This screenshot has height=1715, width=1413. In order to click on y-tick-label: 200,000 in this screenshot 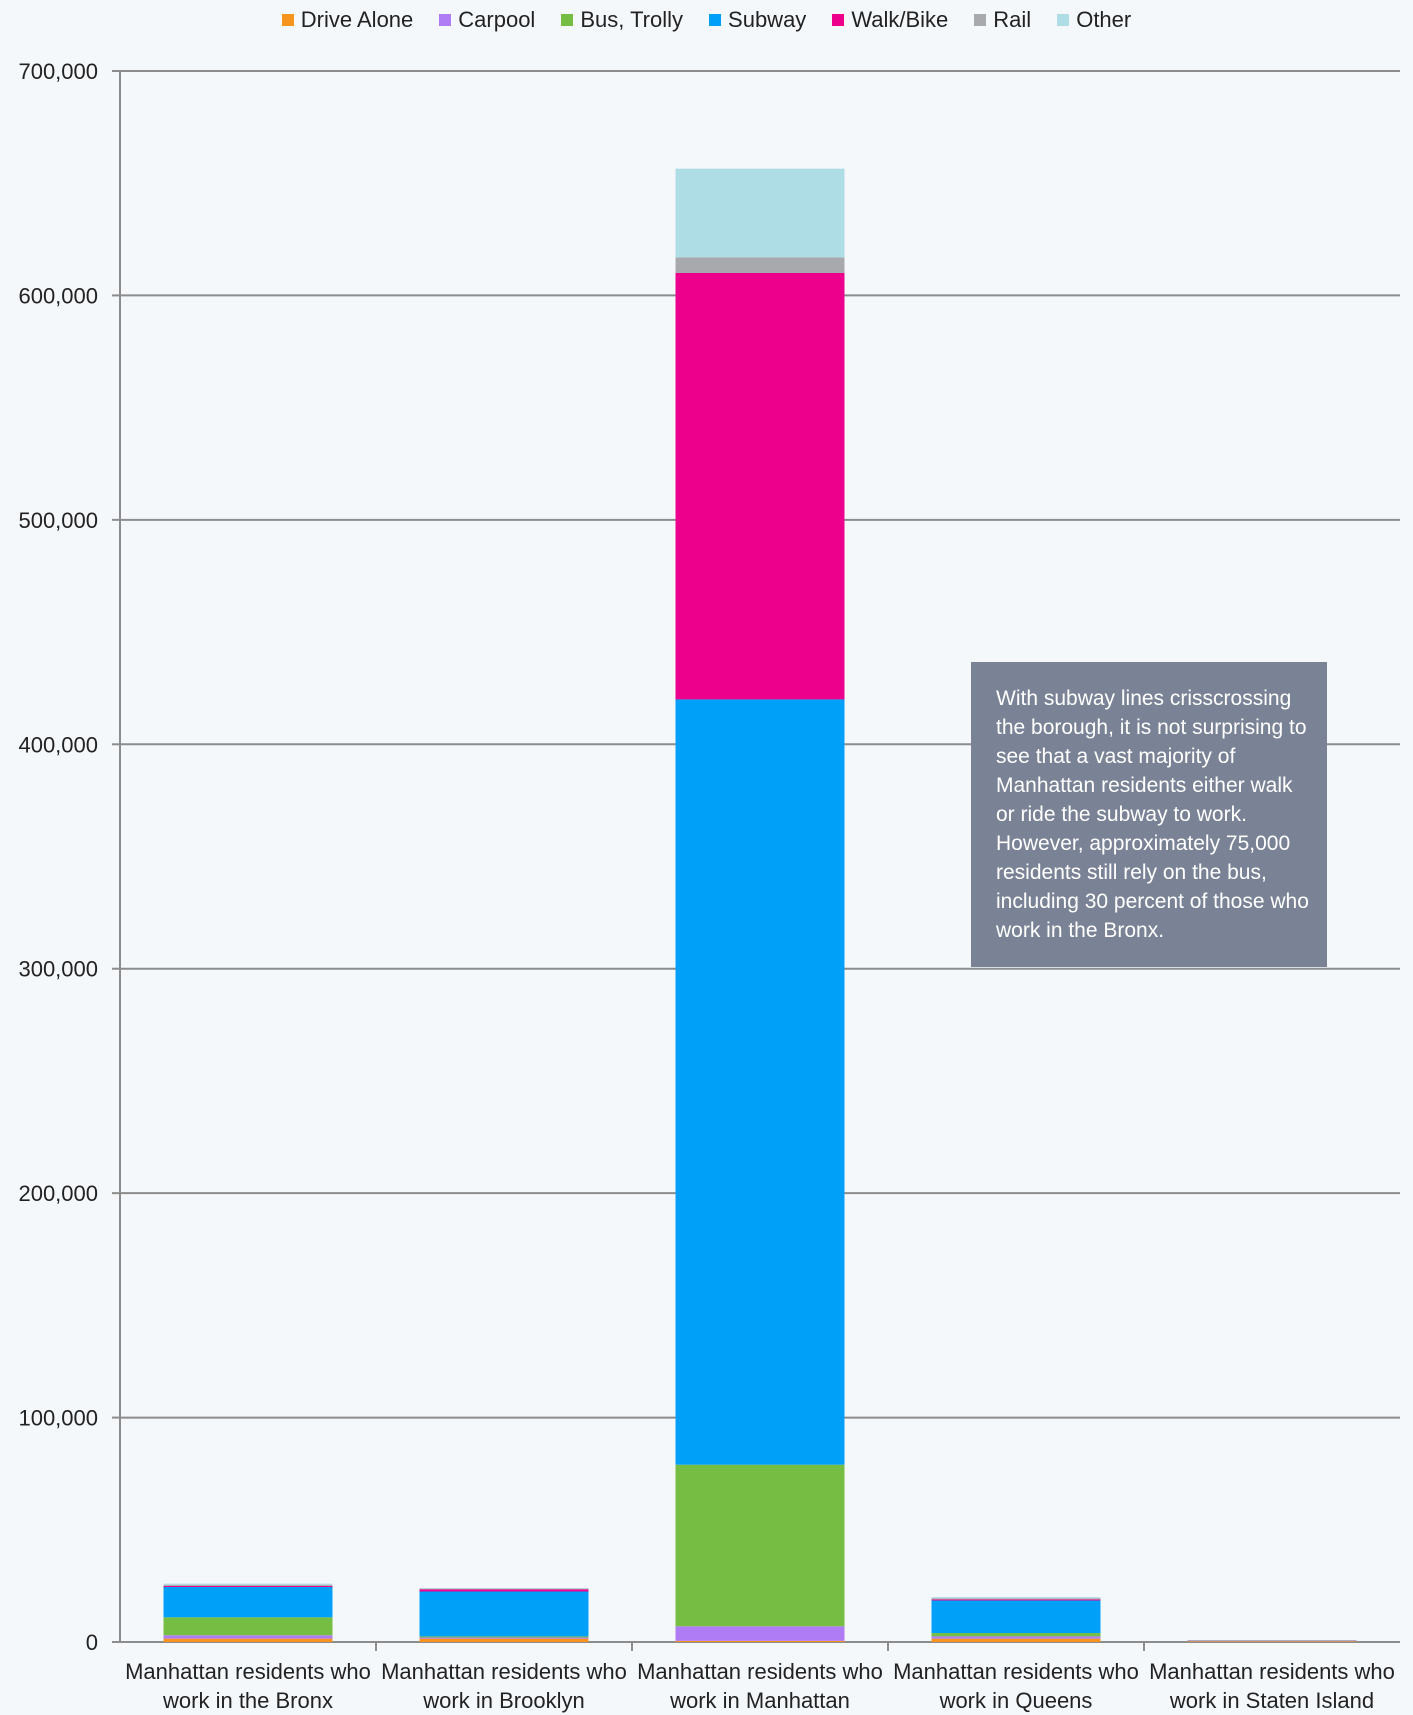, I will do `click(58, 1193)`.